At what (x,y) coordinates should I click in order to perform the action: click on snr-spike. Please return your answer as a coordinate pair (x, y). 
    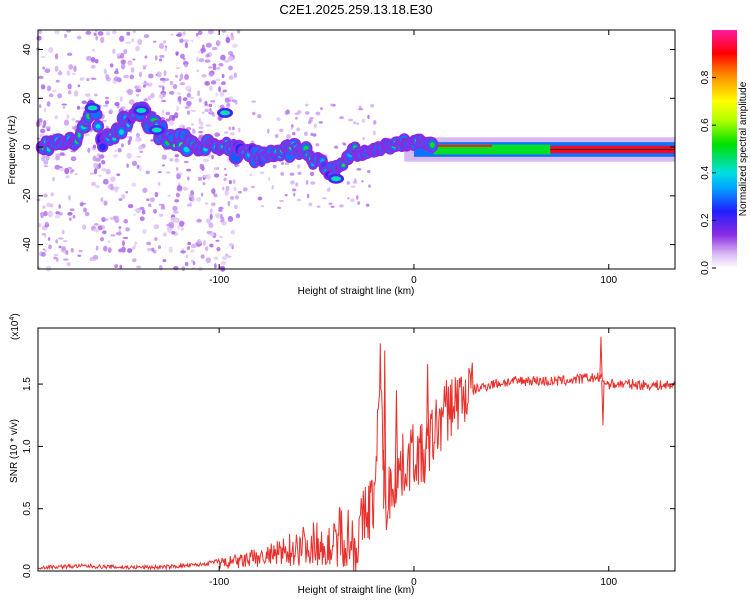
    Looking at the image, I should click on (427, 406).